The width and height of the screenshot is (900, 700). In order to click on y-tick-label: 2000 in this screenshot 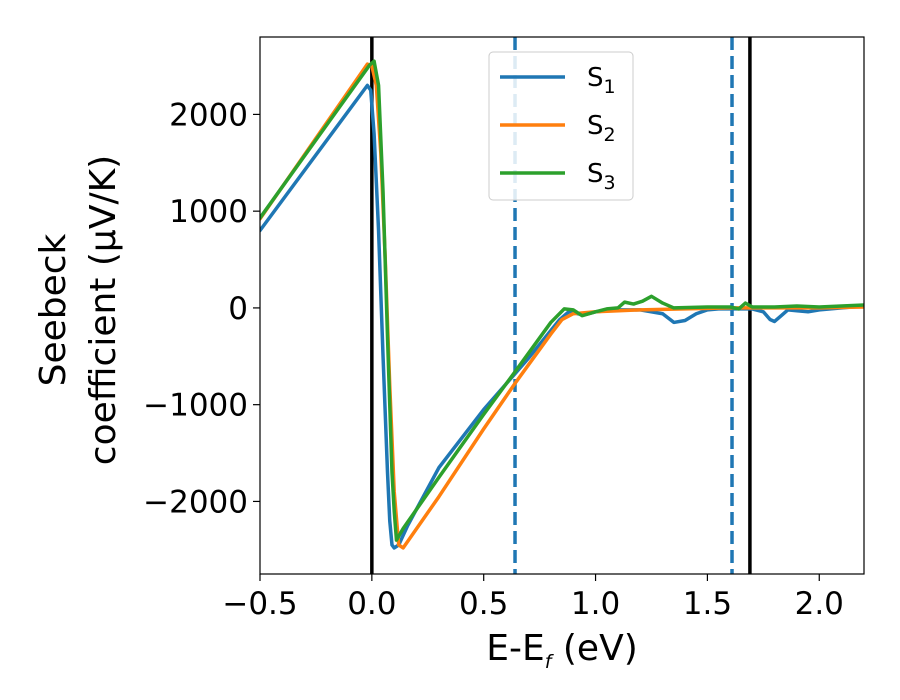, I will do `click(208, 115)`.